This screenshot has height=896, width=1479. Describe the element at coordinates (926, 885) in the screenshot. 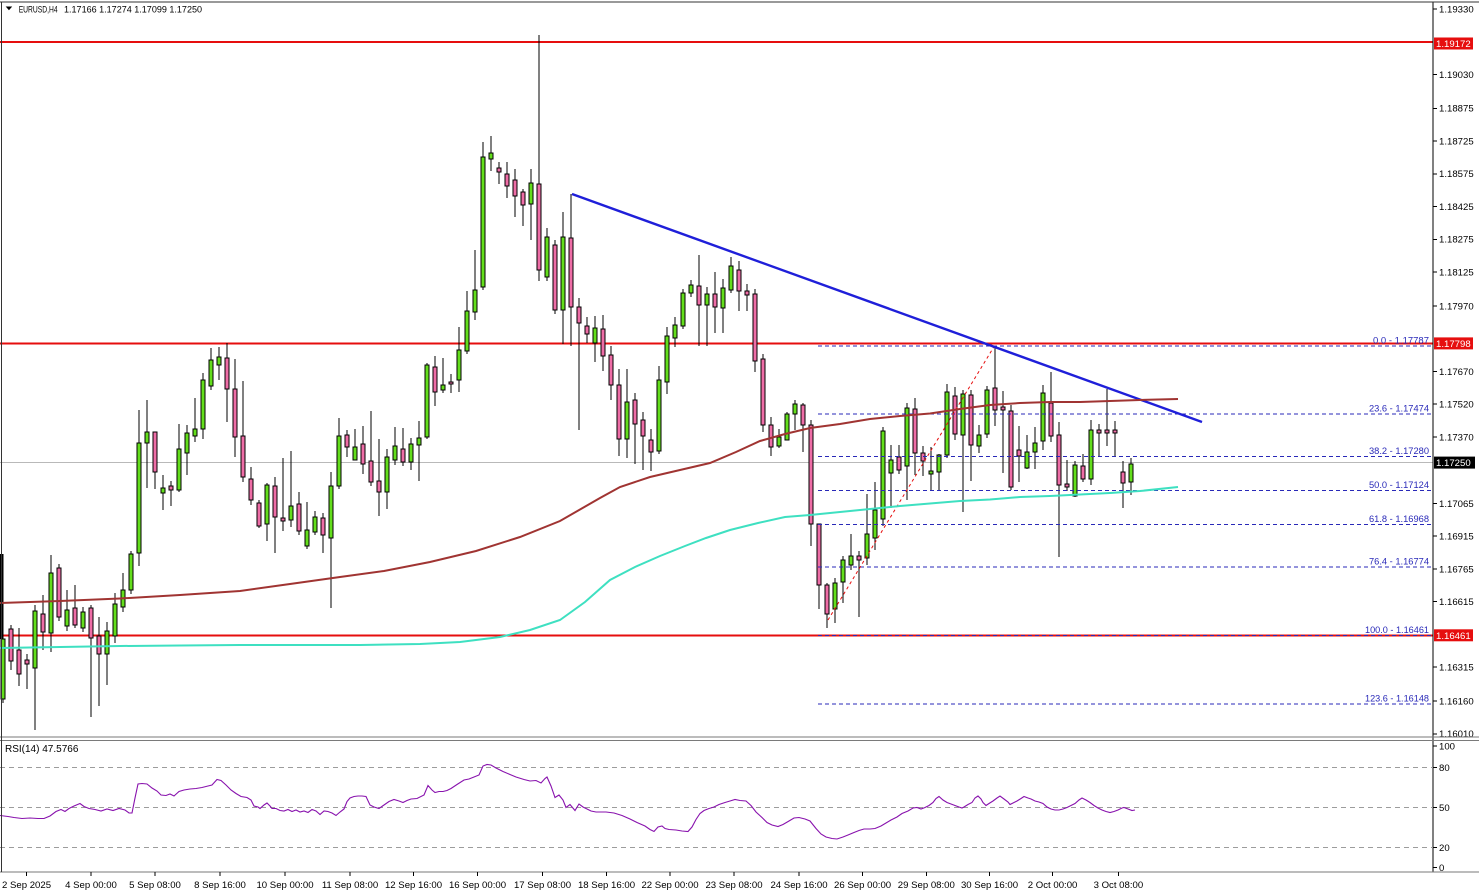

I see `svg-text: 29 Sep 08:00` at that location.